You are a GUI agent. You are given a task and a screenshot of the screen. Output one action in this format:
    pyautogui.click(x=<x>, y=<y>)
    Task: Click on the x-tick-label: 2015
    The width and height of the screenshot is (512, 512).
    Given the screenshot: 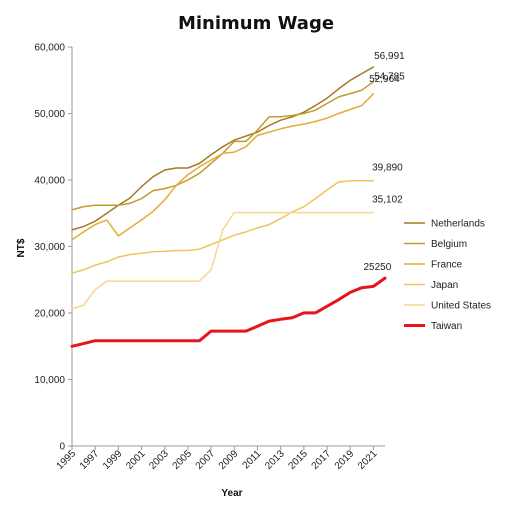 What is the action you would take?
    pyautogui.click(x=298, y=460)
    